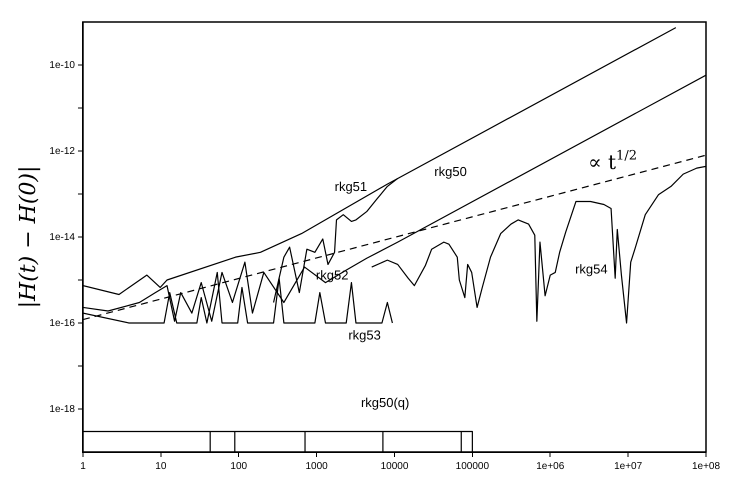 The height and width of the screenshot is (487, 732). What do you see at coordinates (28, 237) in the screenshot?
I see `y-axis-title: |H(t) − H(0)|` at bounding box center [28, 237].